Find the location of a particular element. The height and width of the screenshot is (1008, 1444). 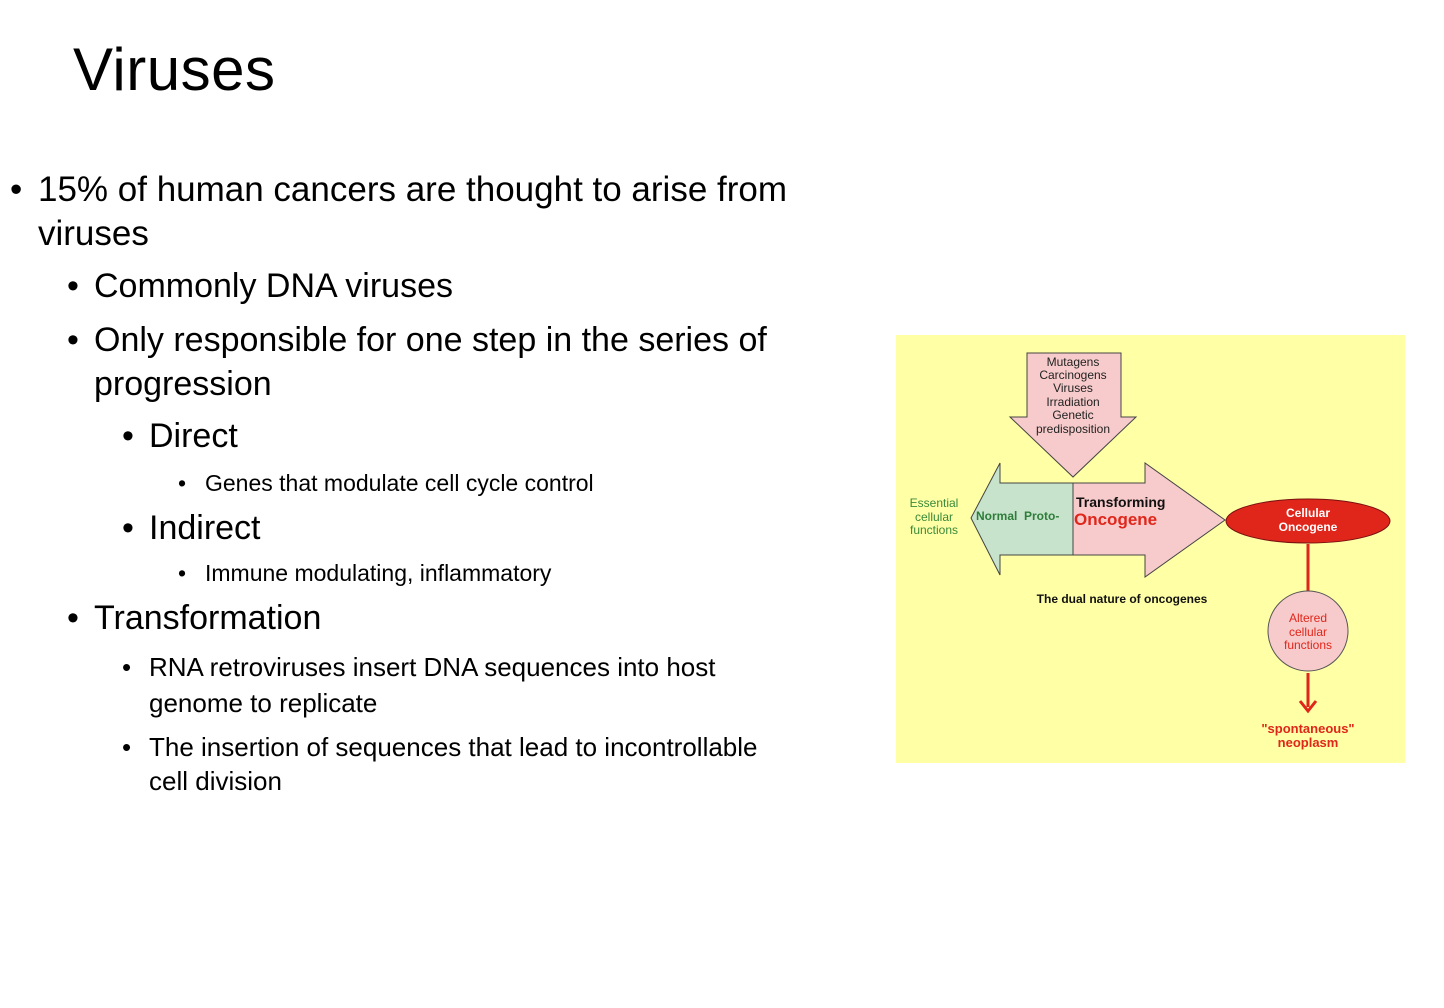

cause-label: Mutagens is located at coordinates (1073, 362).